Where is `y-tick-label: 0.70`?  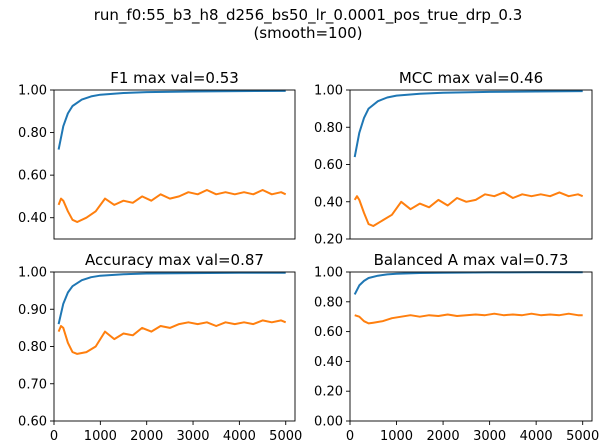
y-tick-label: 0.70 is located at coordinates (32, 384).